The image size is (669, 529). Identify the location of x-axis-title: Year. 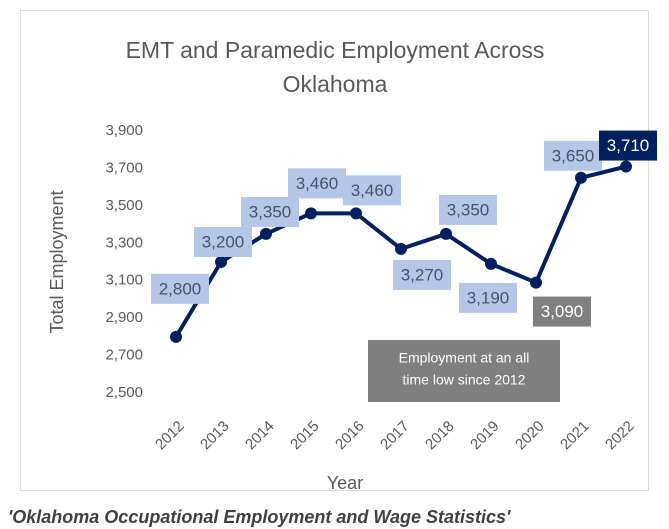
(345, 483).